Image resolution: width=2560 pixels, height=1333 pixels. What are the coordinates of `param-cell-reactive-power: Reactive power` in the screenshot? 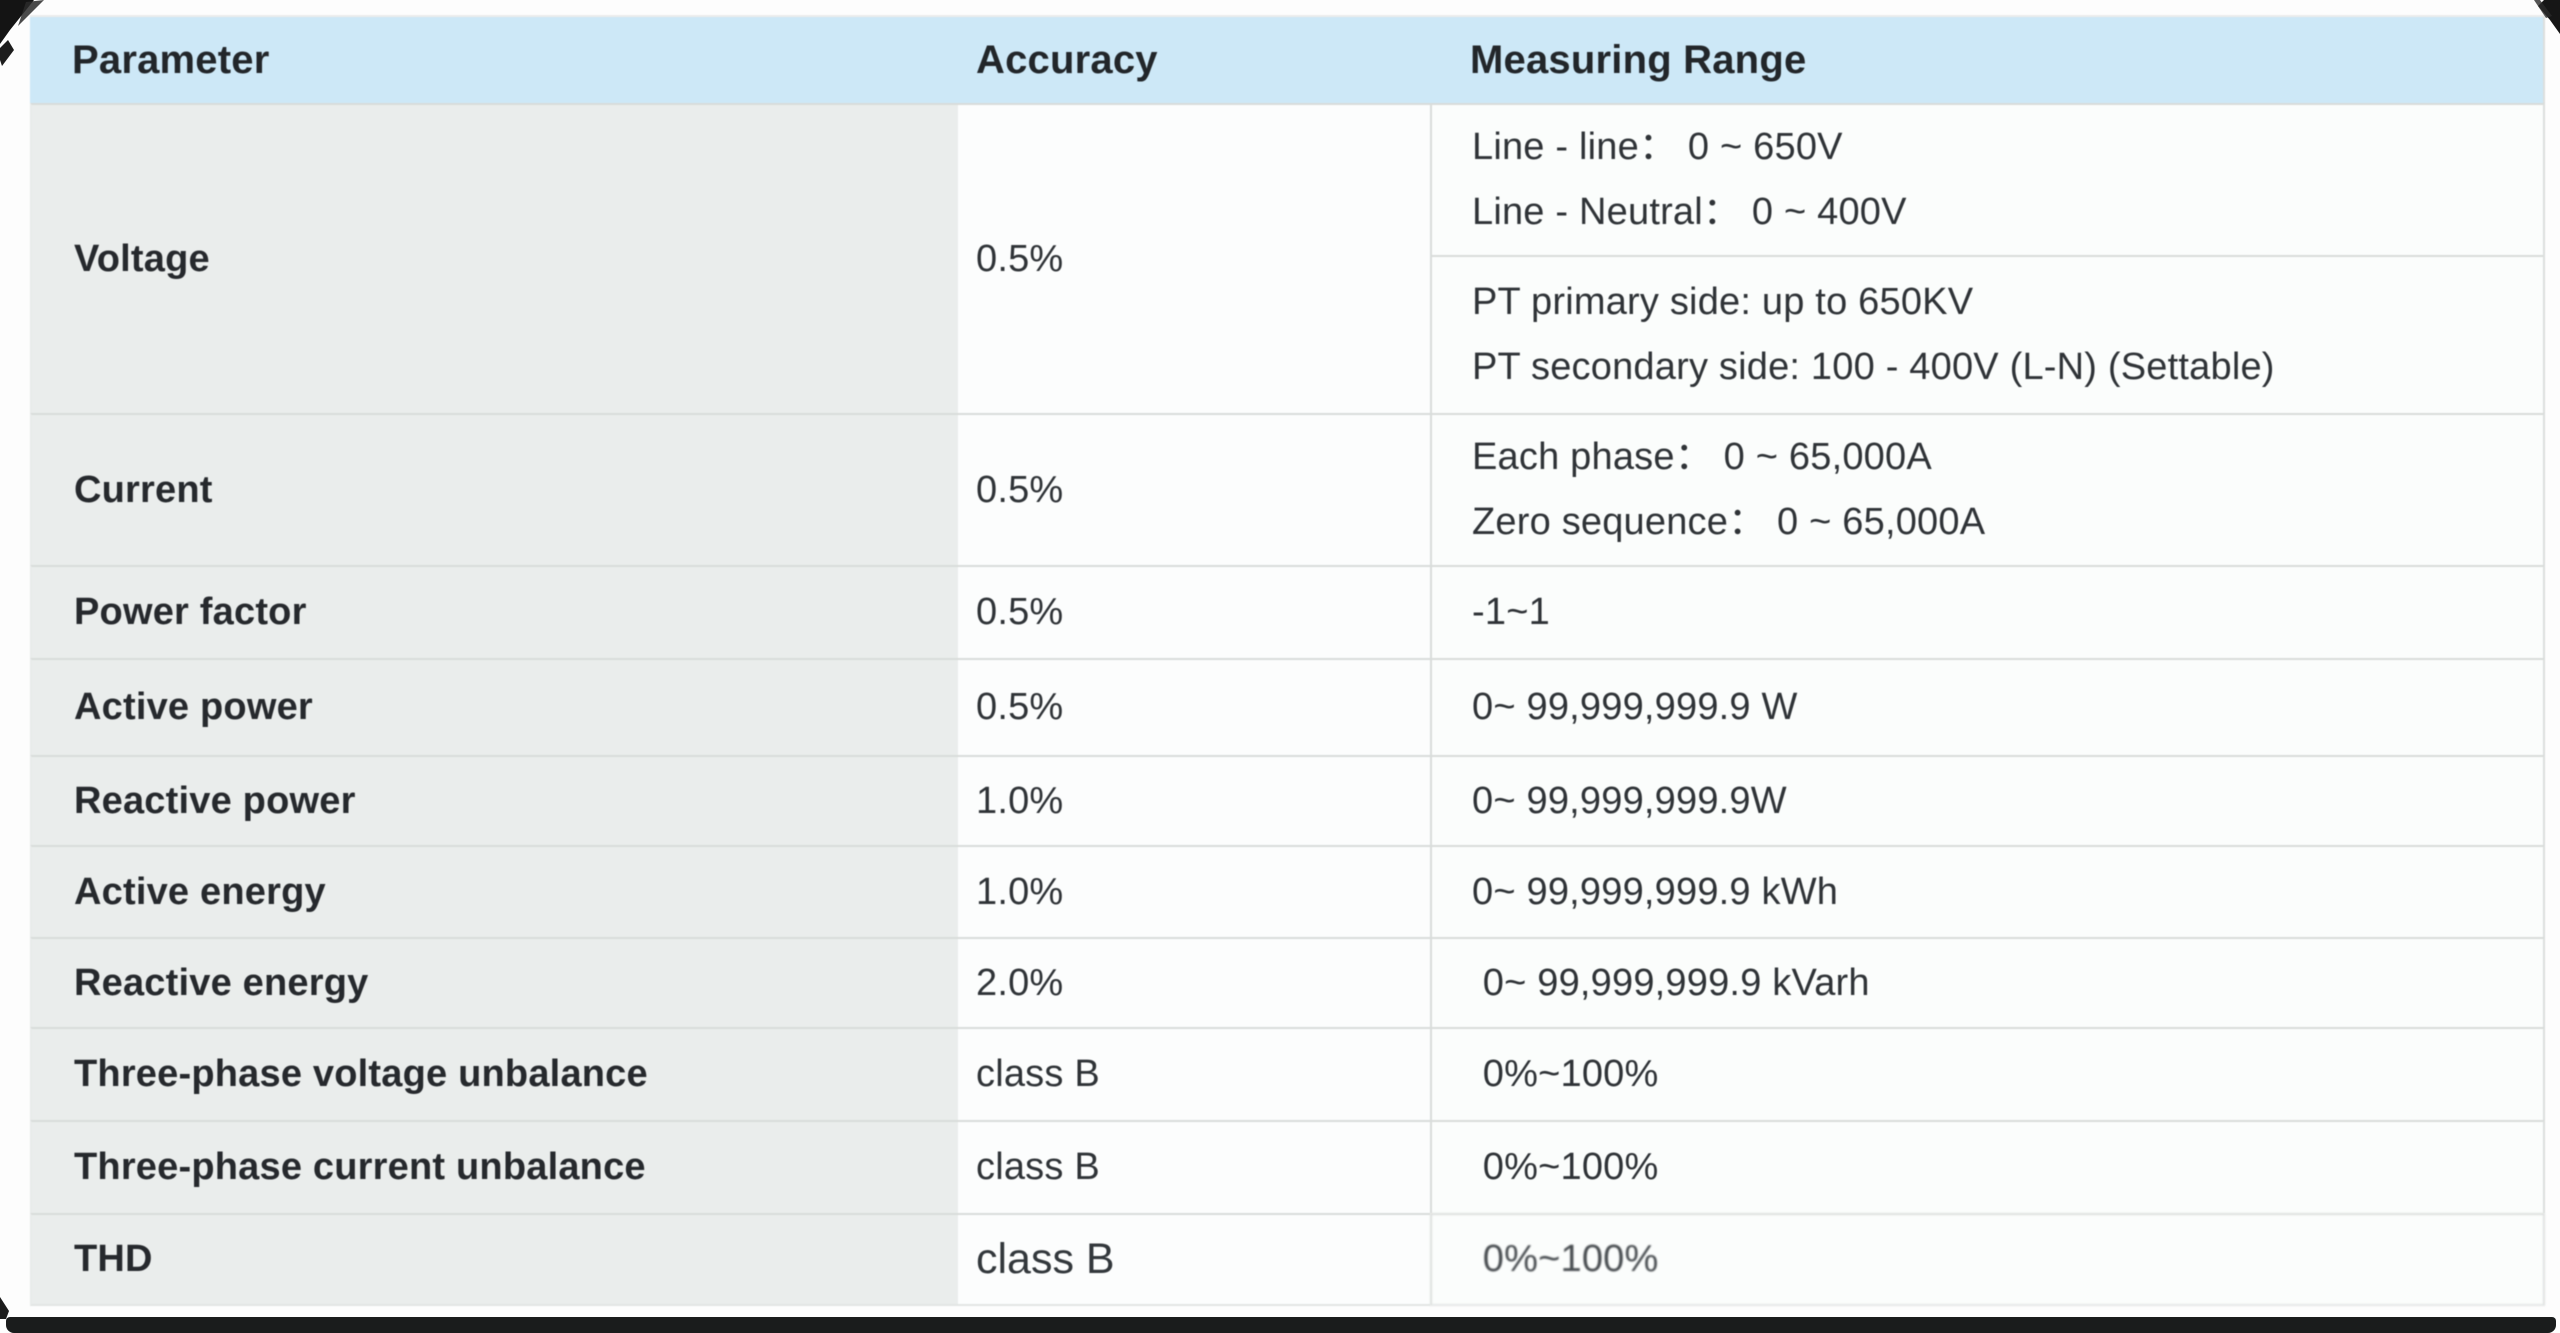 It's located at (494, 800).